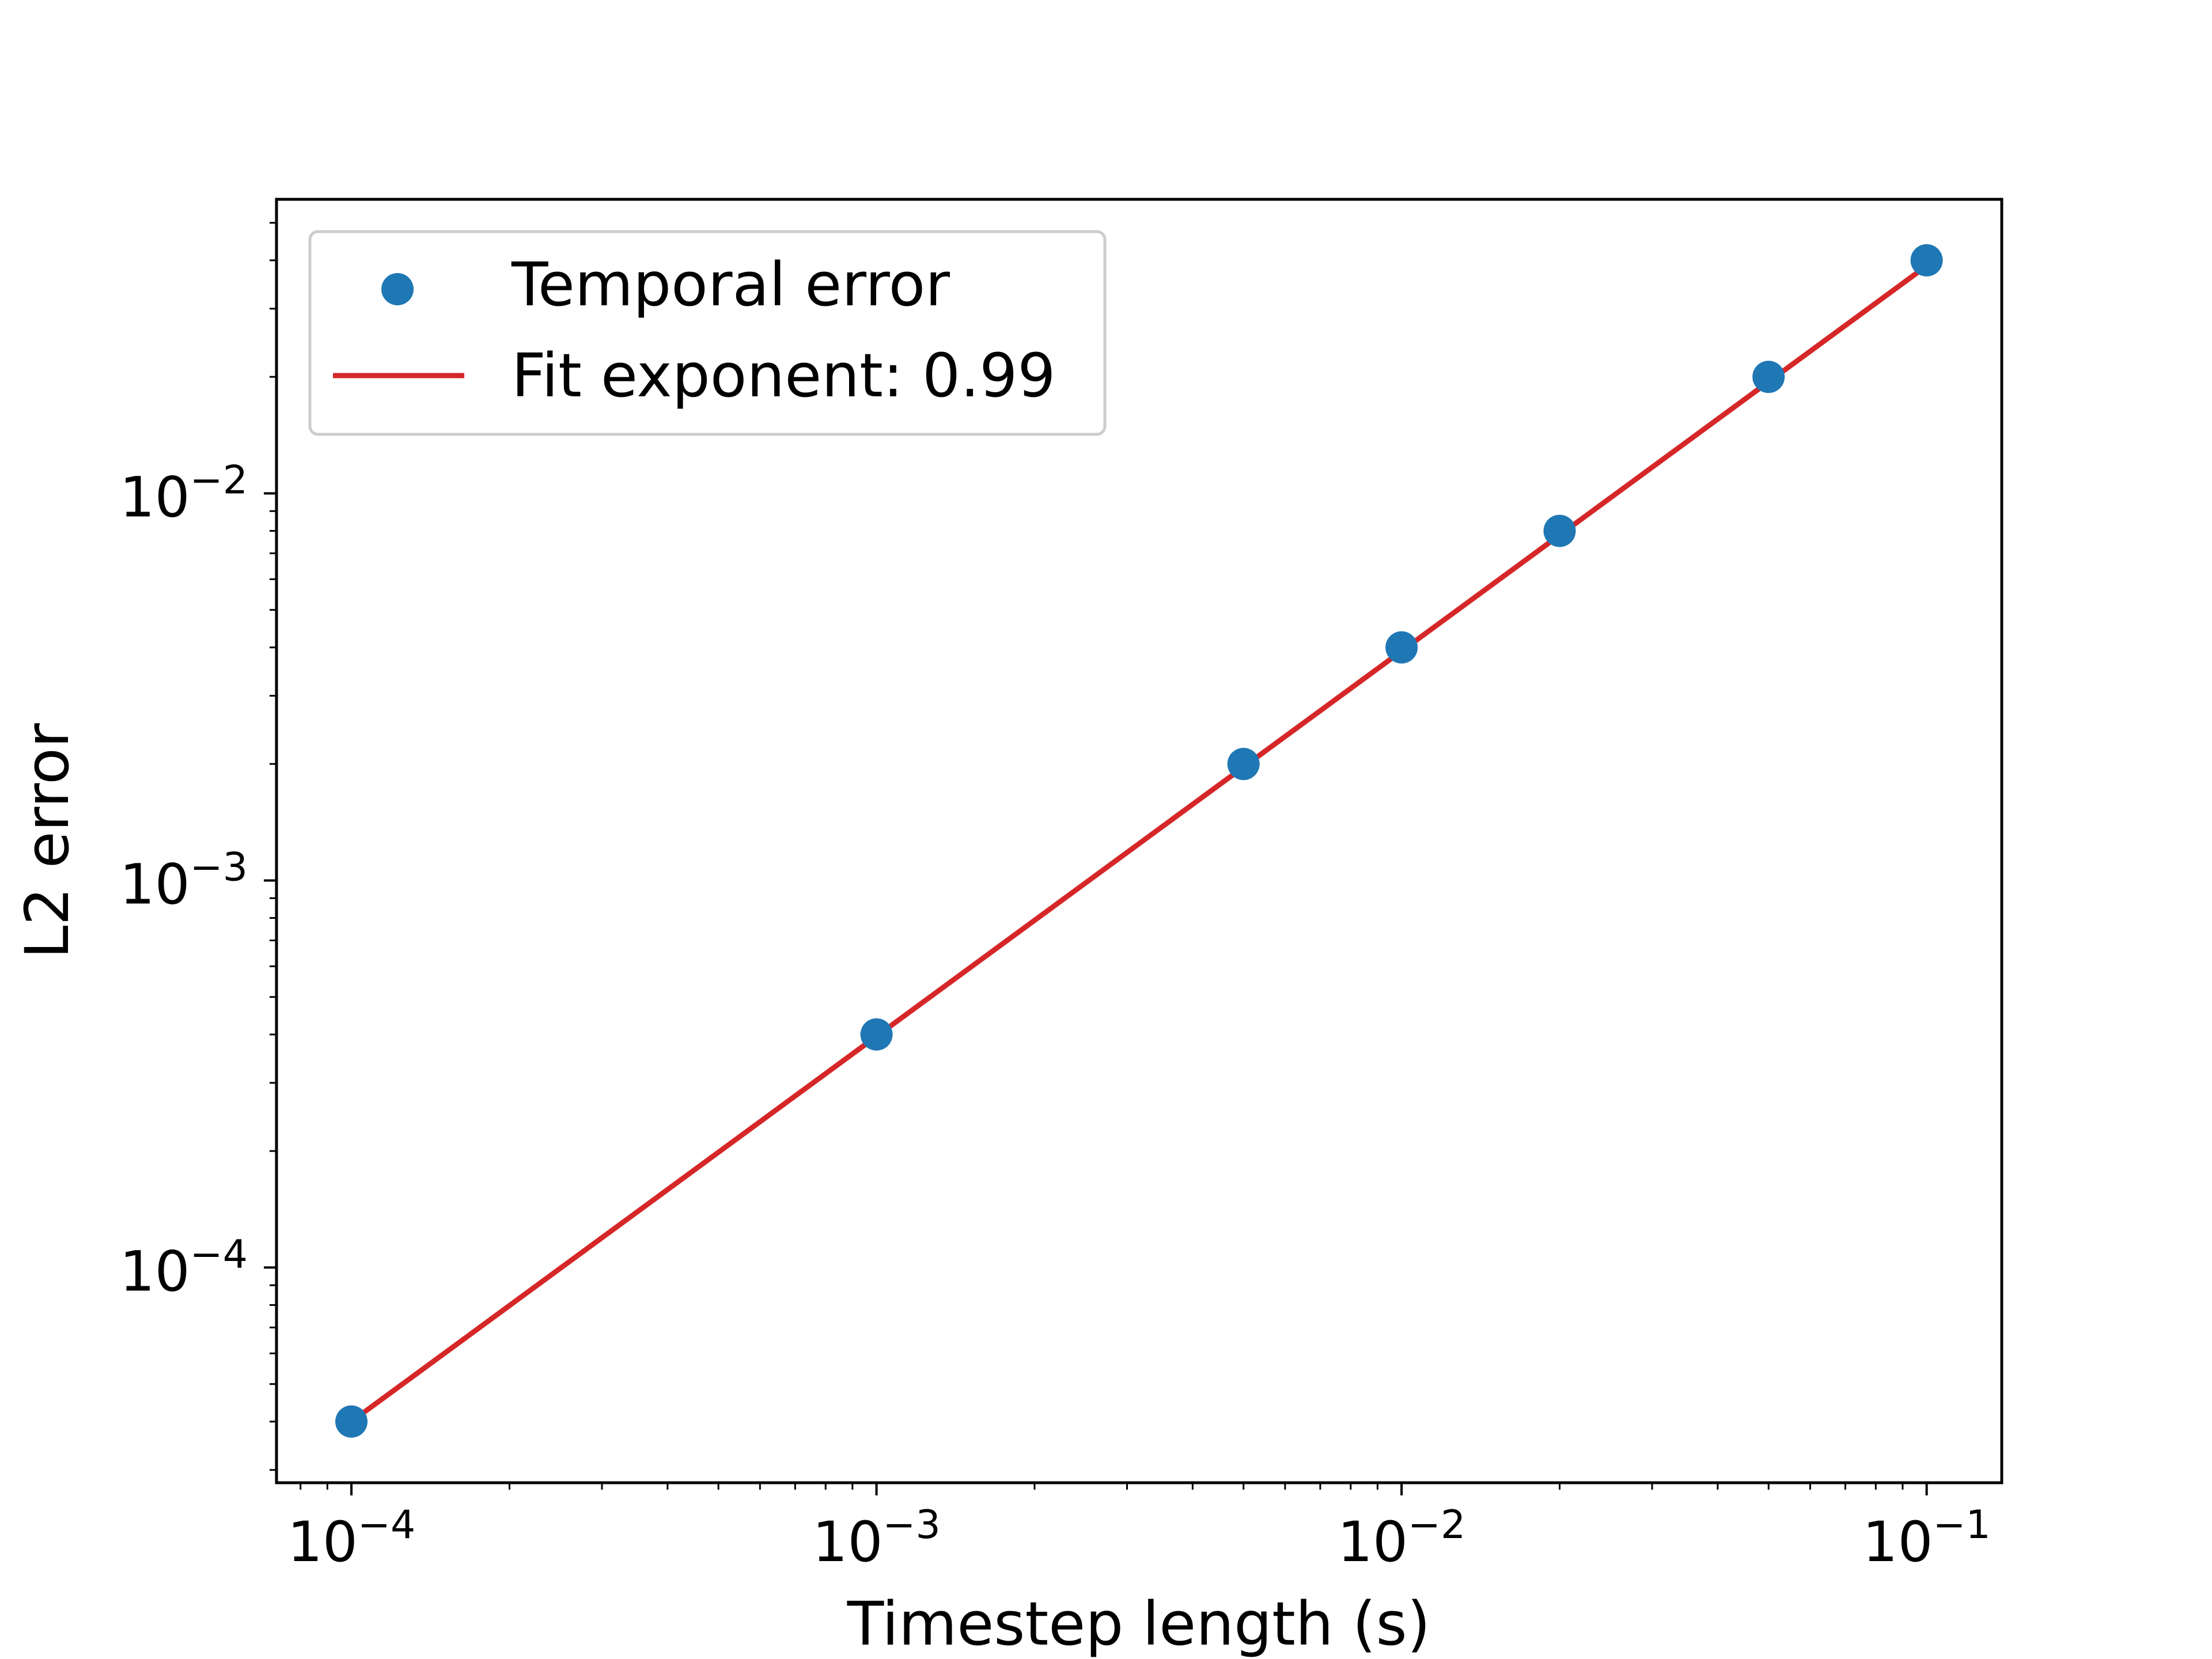 The image size is (2212, 1659). What do you see at coordinates (1926, 1538) in the screenshot?
I see `x-tick-label: 10⁻¹` at bounding box center [1926, 1538].